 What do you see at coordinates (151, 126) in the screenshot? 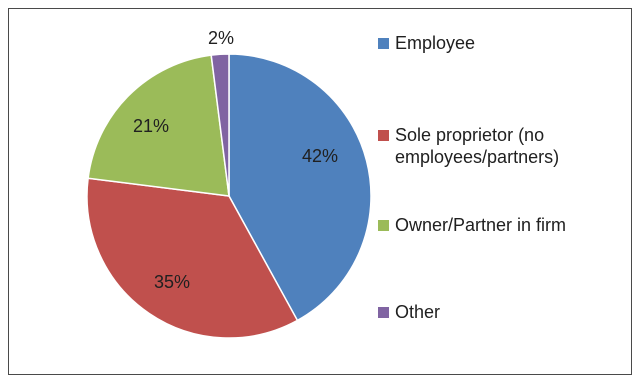
I see `data-label-owner-partner: 21%` at bounding box center [151, 126].